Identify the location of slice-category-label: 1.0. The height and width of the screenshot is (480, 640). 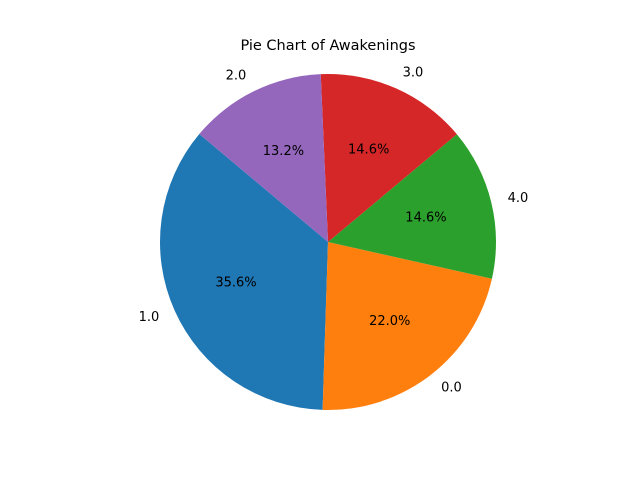
(149, 317).